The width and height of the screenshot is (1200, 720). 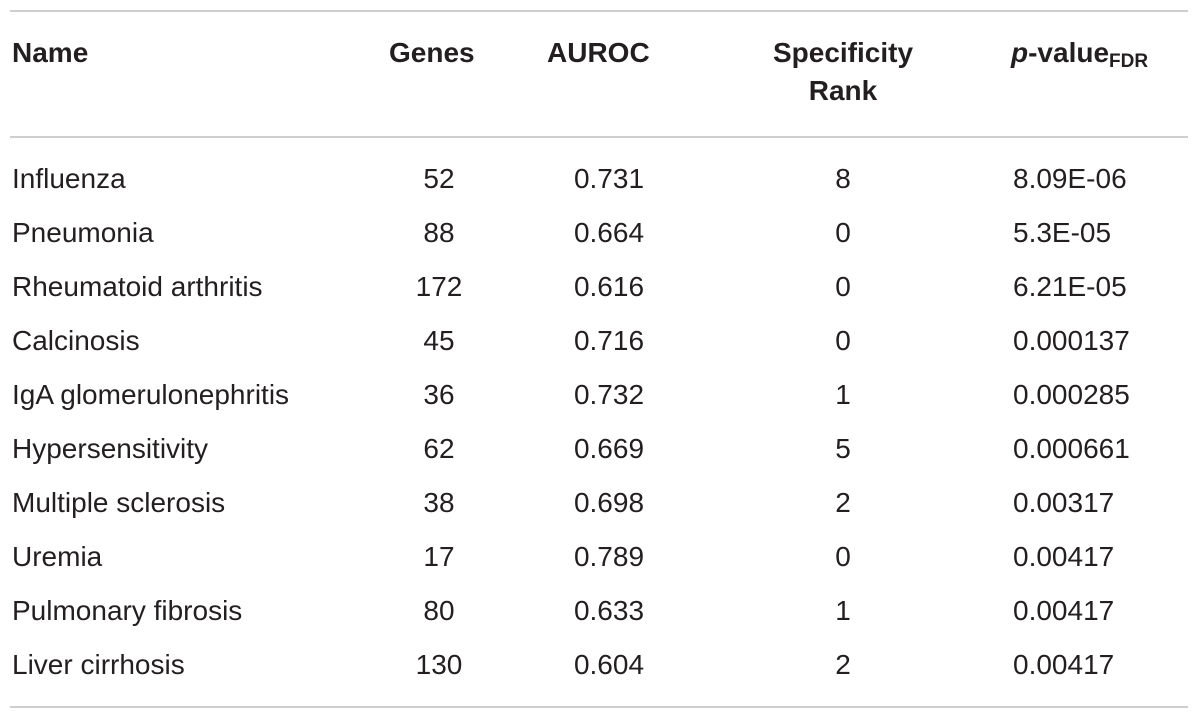 What do you see at coordinates (599, 707) in the screenshot?
I see `table-bottom-rule` at bounding box center [599, 707].